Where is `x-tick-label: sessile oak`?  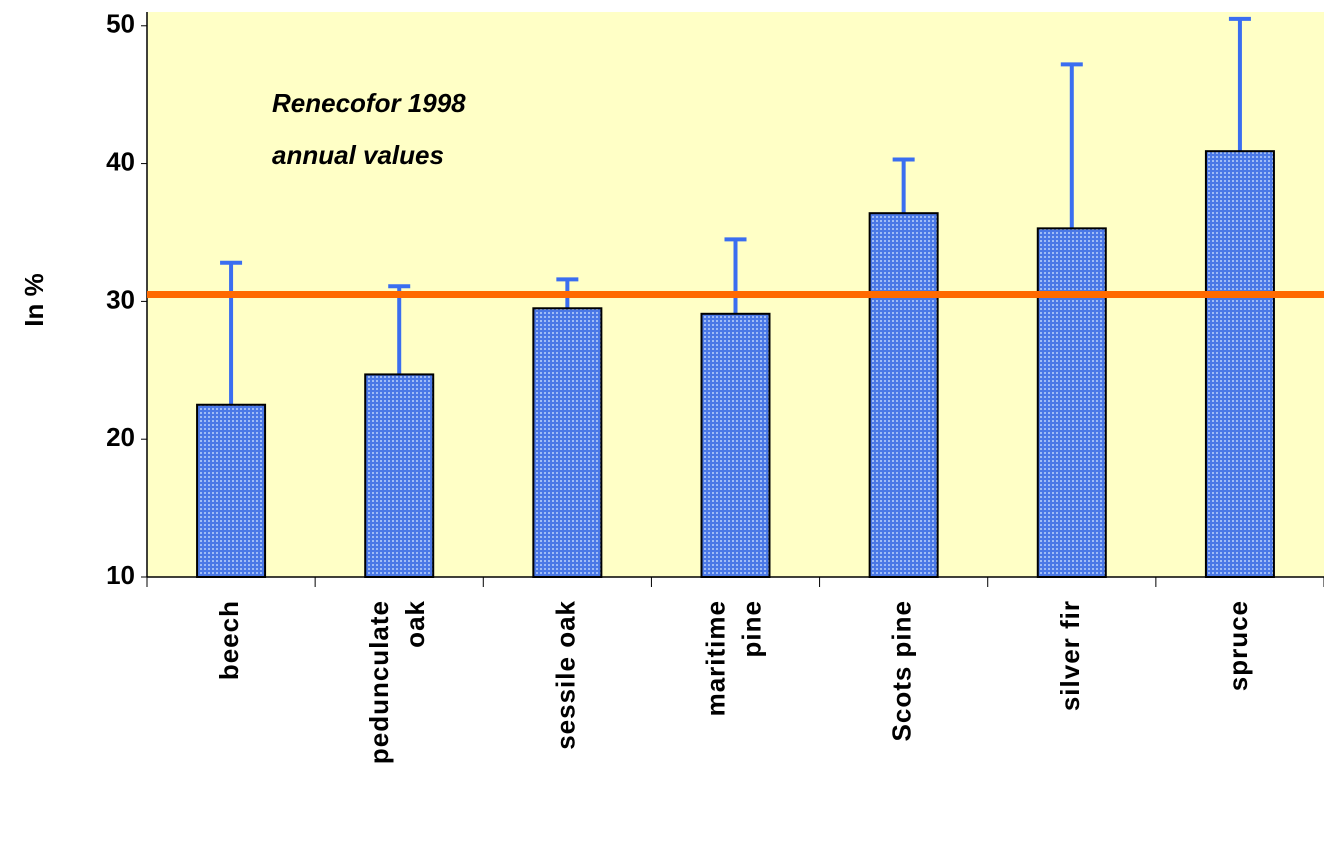
x-tick-label: sessile oak is located at coordinates (565, 675).